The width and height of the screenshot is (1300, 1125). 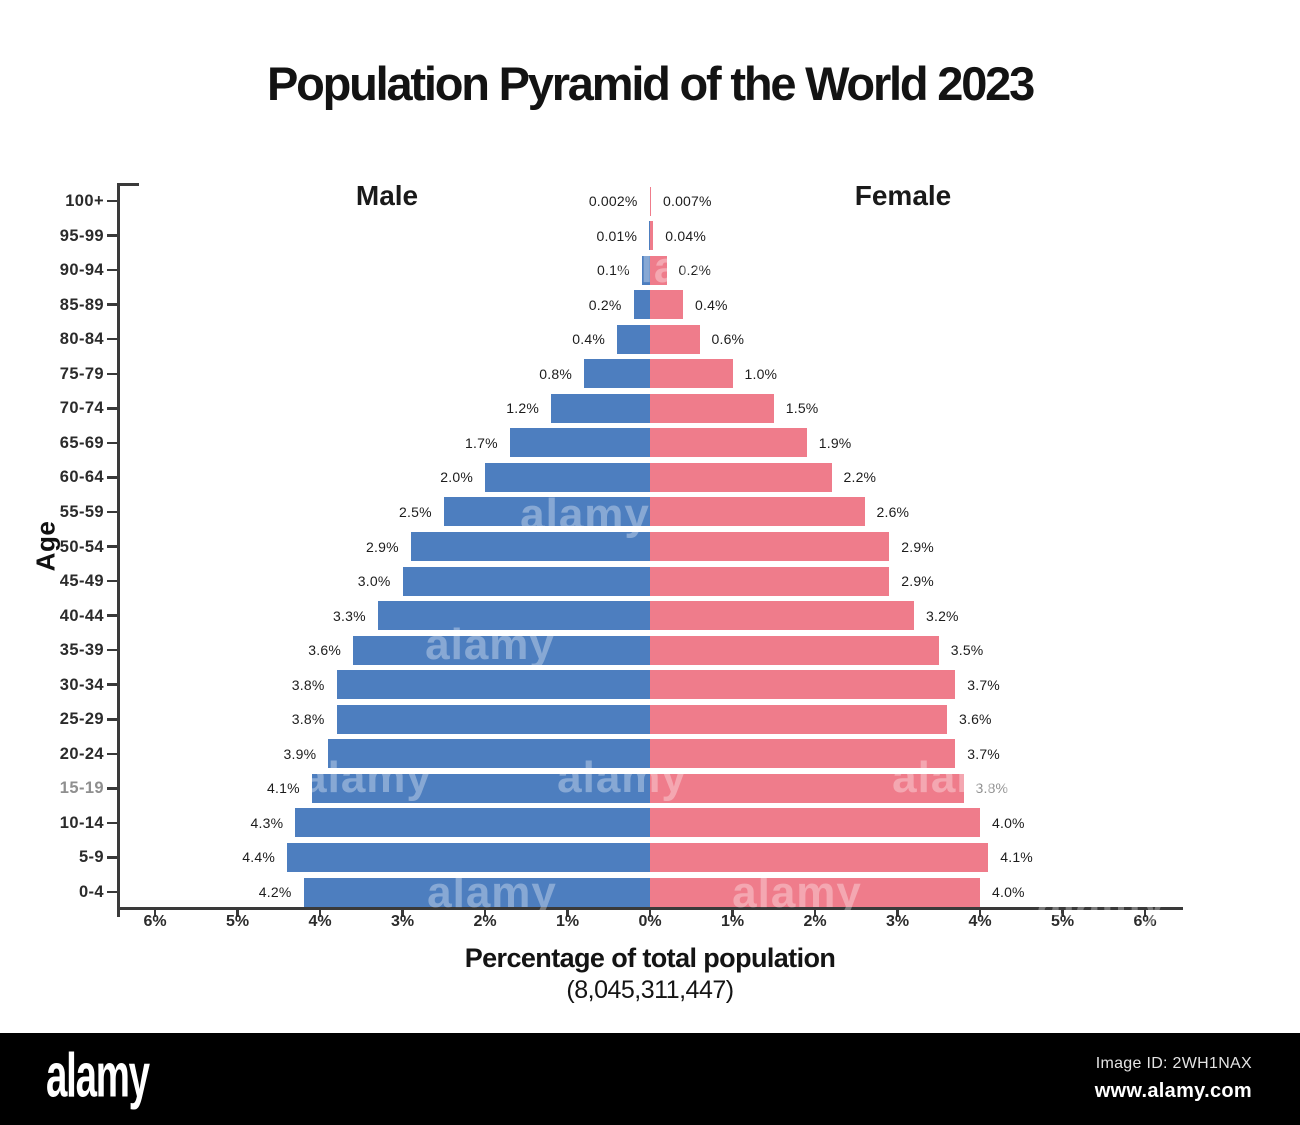 What do you see at coordinates (1008, 822) in the screenshot?
I see `female-value-label: 4.0%` at bounding box center [1008, 822].